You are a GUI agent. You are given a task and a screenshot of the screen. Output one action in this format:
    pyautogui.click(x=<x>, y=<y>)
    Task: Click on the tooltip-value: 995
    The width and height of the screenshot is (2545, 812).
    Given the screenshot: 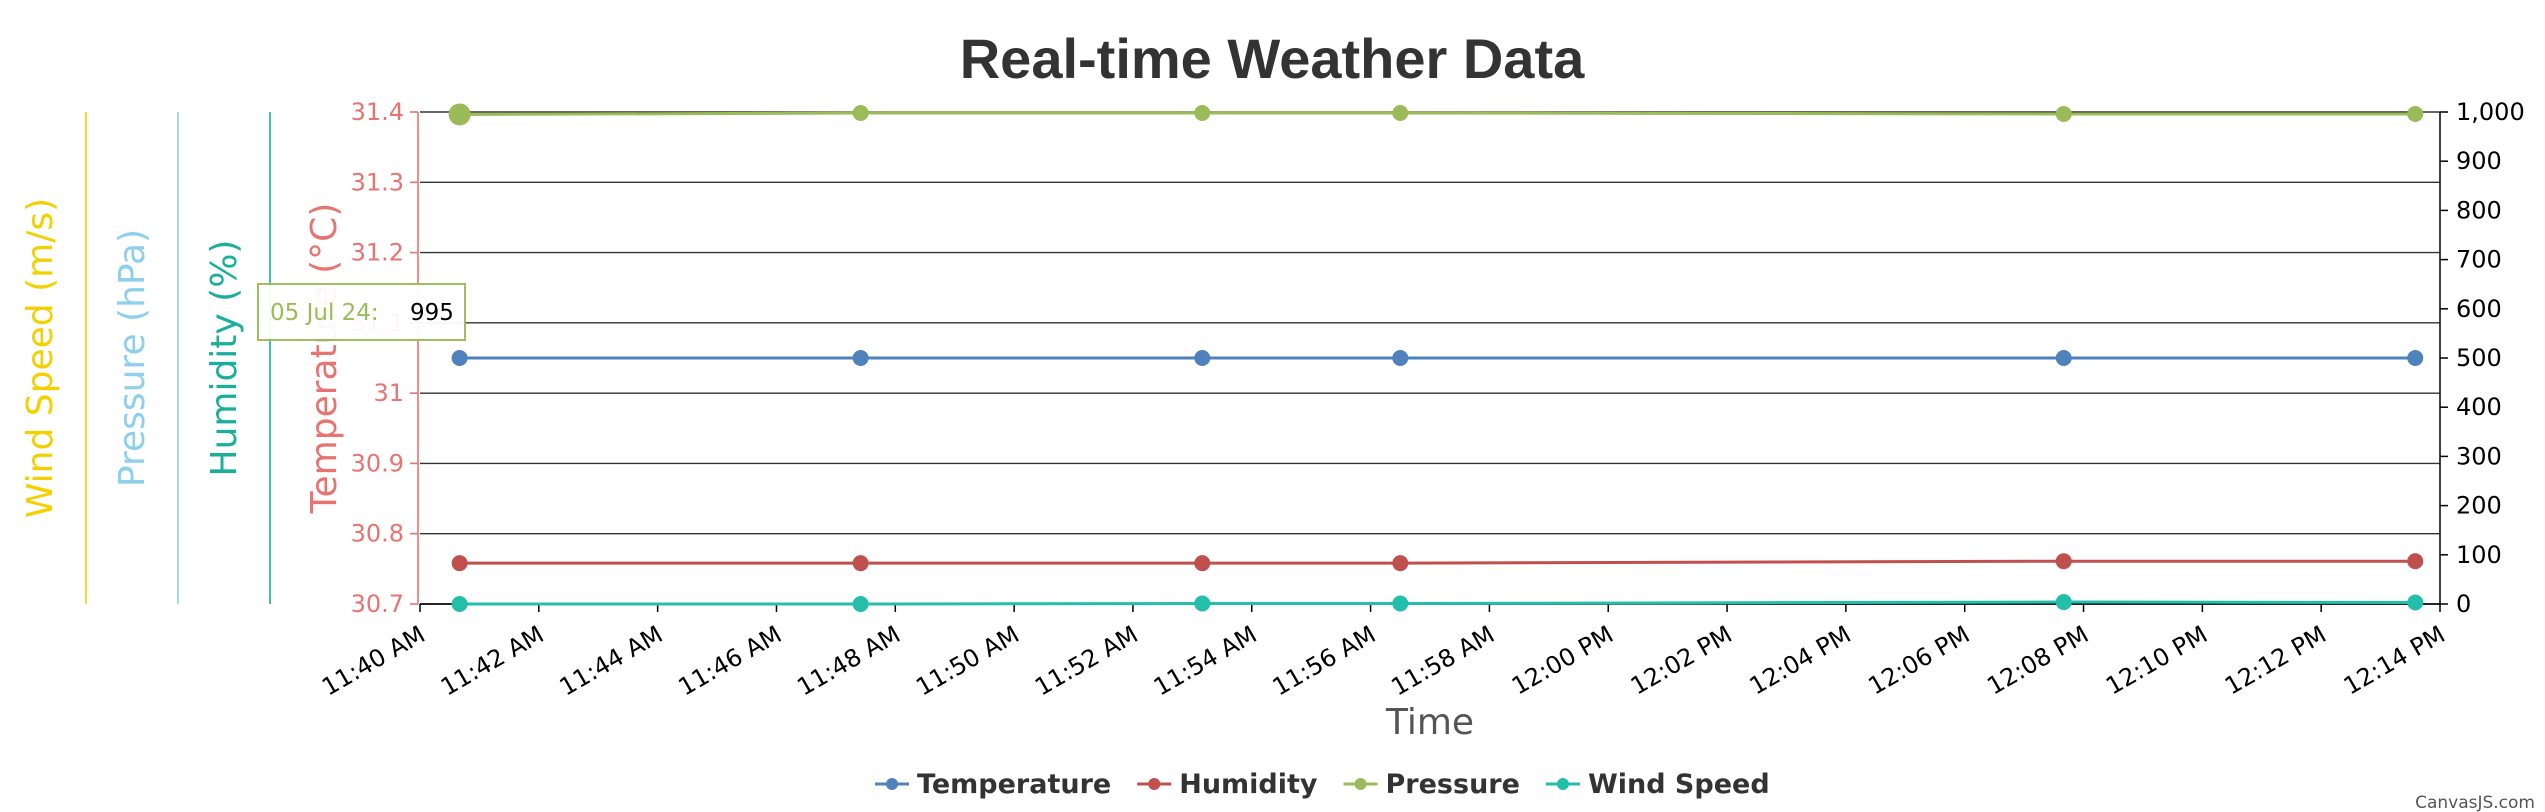 What is the action you would take?
    pyautogui.click(x=432, y=313)
    